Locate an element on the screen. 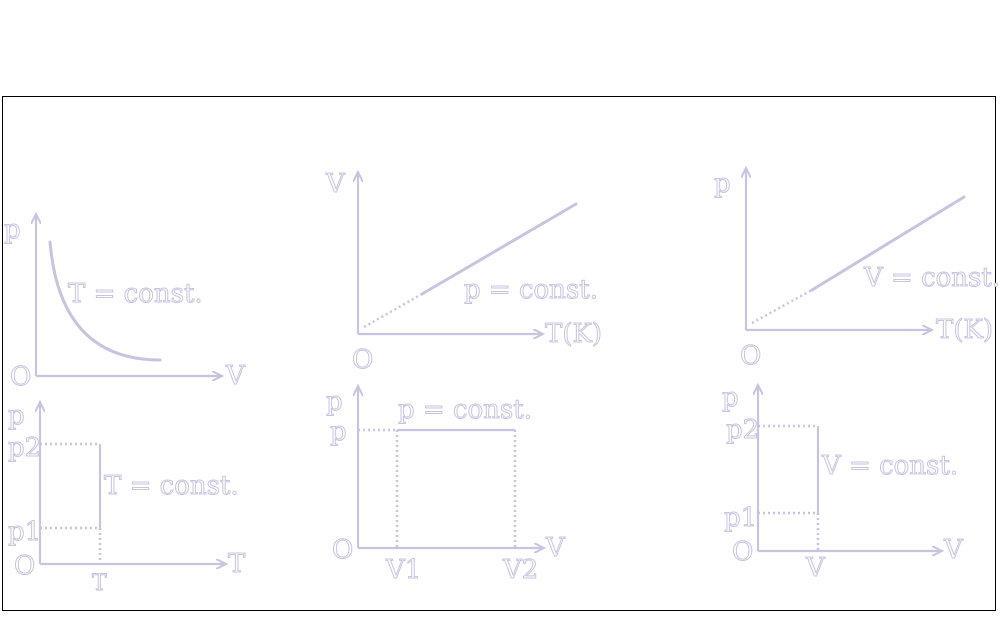 The height and width of the screenshot is (619, 1000). isobaric-vt-diagram: V T(K) O p = const. is located at coordinates (464, 272).